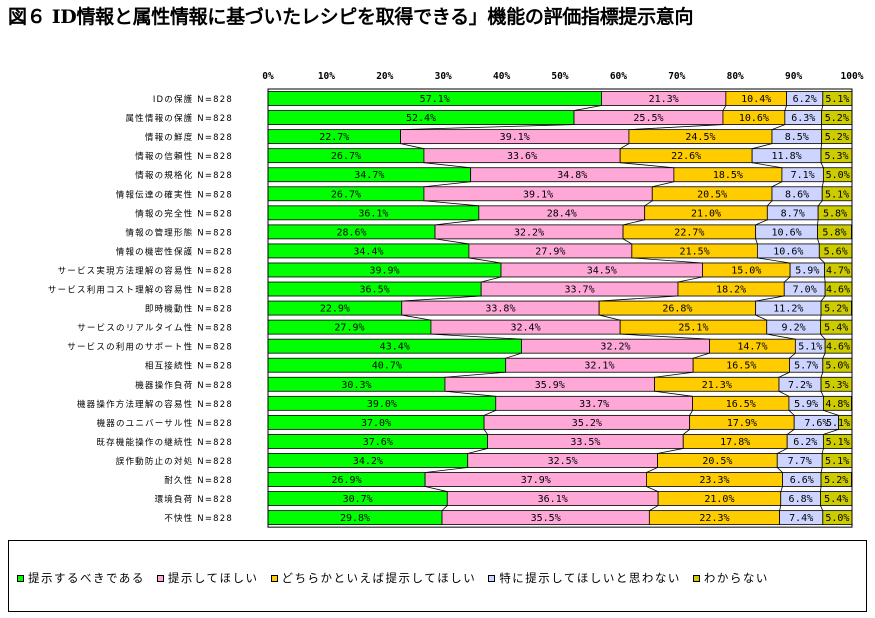  What do you see at coordinates (174, 461) in the screenshot?
I see `category-label: 誤作動防止の対処 N=828` at bounding box center [174, 461].